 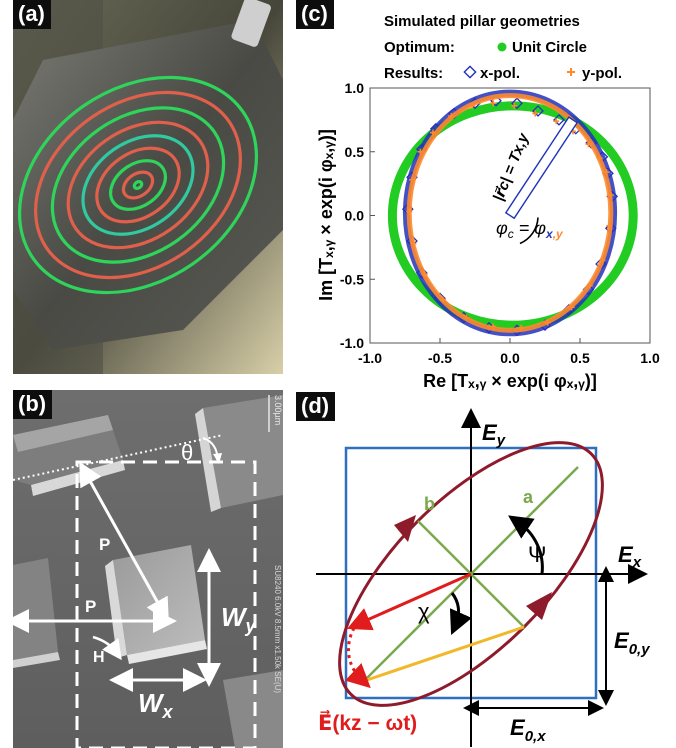 I want to click on legend-marker-unit-circle, so click(x=502, y=47).